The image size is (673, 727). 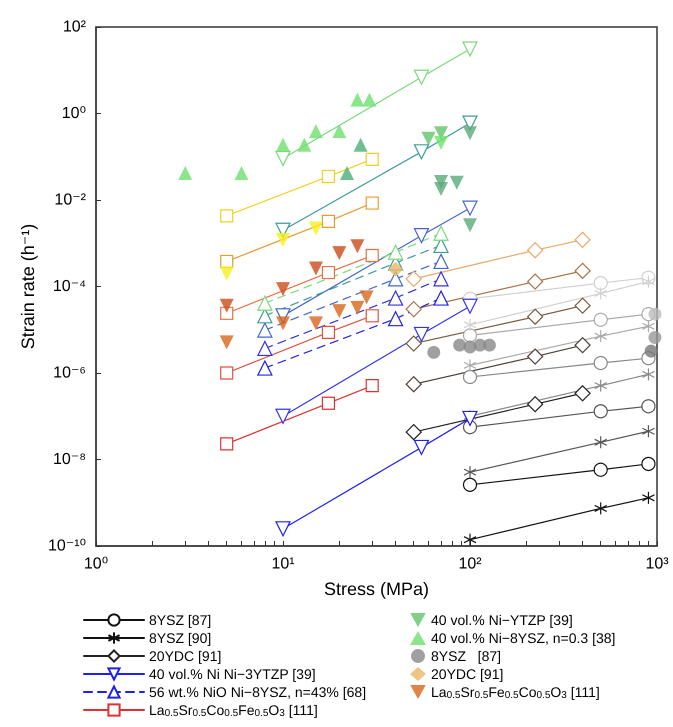 What do you see at coordinates (67, 546) in the screenshot?
I see `y-tick-label: 10⁻¹⁰` at bounding box center [67, 546].